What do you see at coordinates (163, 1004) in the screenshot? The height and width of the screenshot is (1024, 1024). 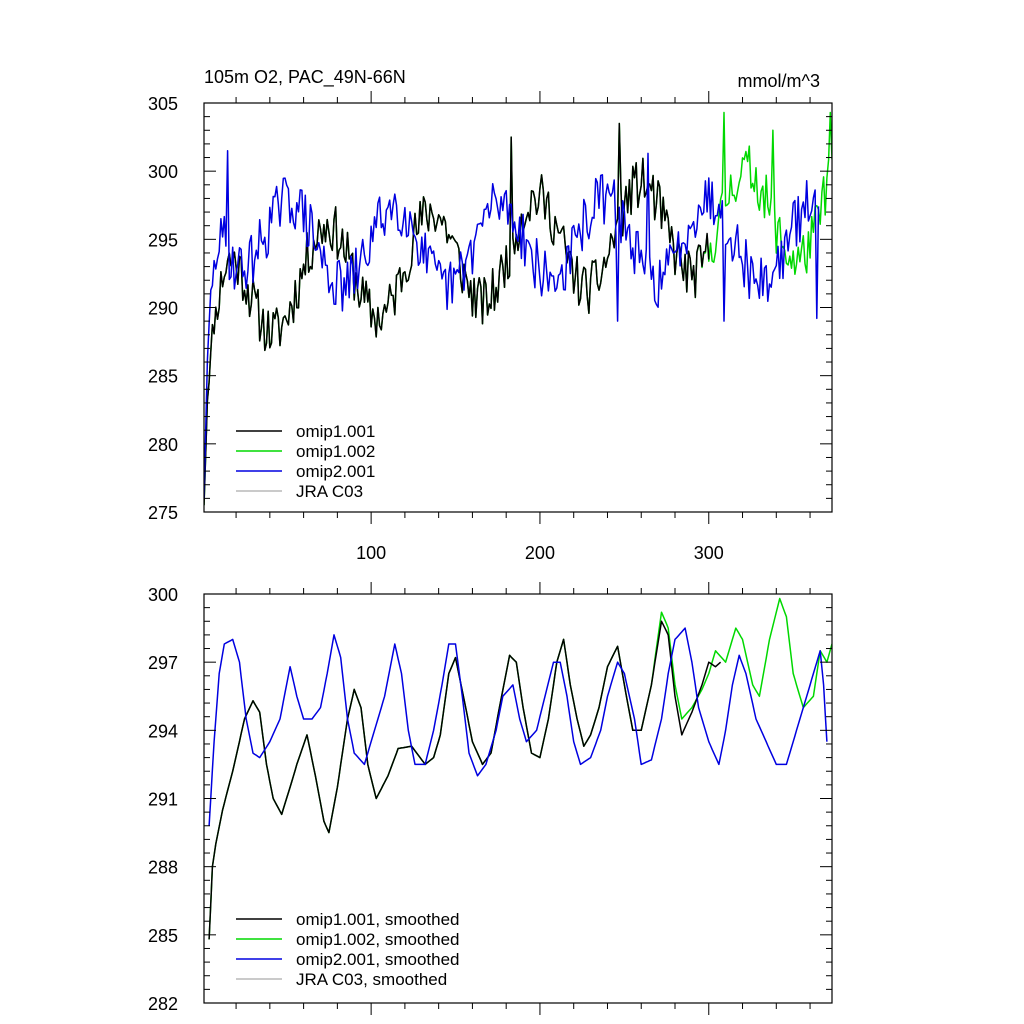 I see `y-tick-label: 282` at bounding box center [163, 1004].